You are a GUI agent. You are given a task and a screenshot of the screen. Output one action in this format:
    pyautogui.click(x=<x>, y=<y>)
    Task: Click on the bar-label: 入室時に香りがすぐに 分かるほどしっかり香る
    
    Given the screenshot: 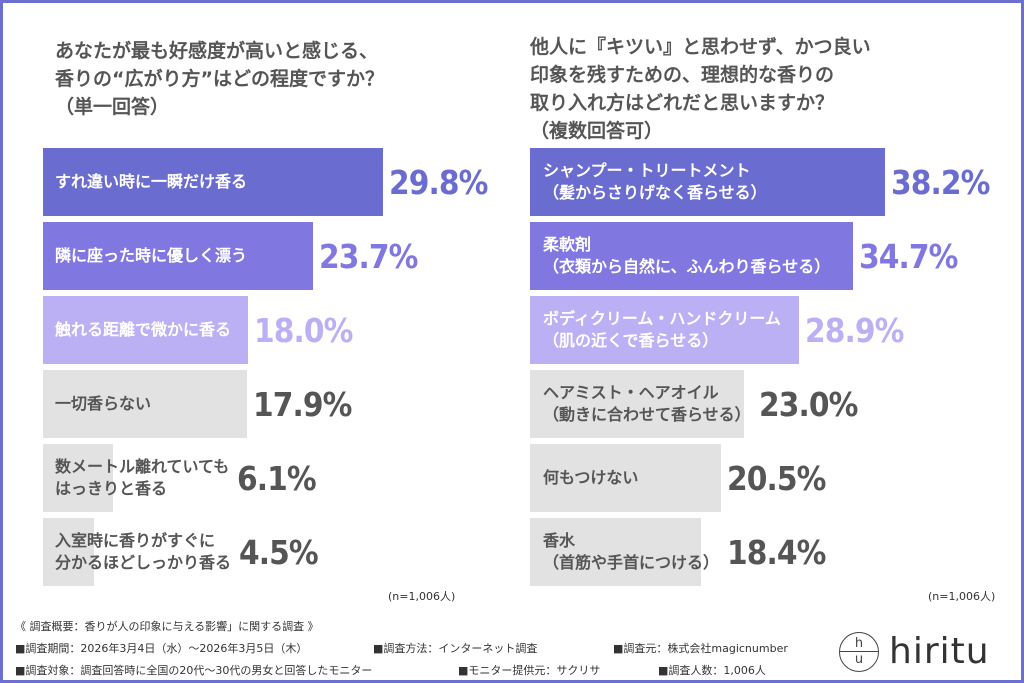 What is the action you would take?
    pyautogui.click(x=143, y=551)
    